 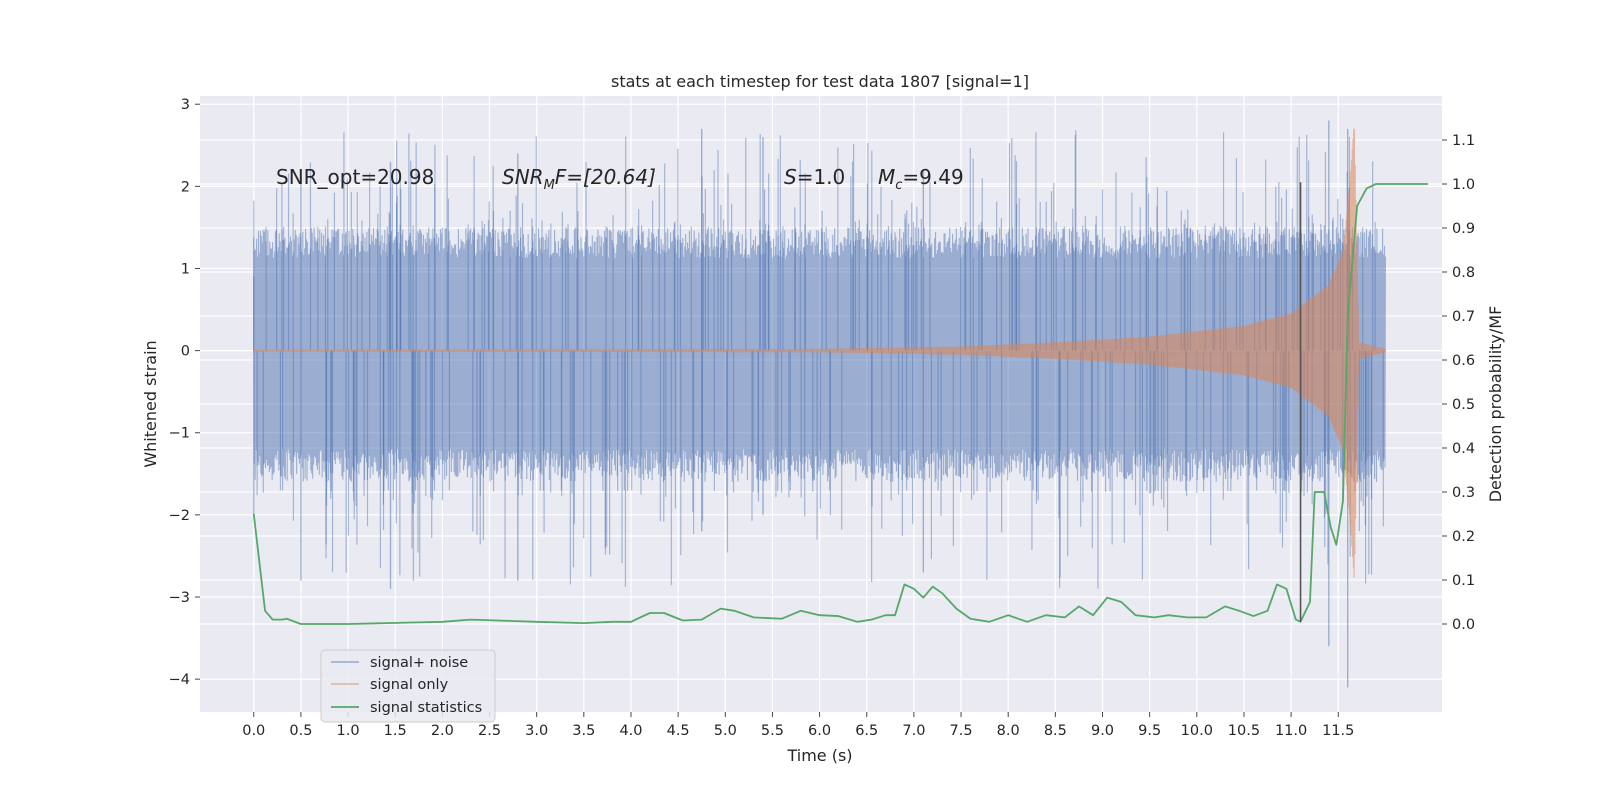 I want to click on x-tick-label: 6.5, so click(x=866, y=731).